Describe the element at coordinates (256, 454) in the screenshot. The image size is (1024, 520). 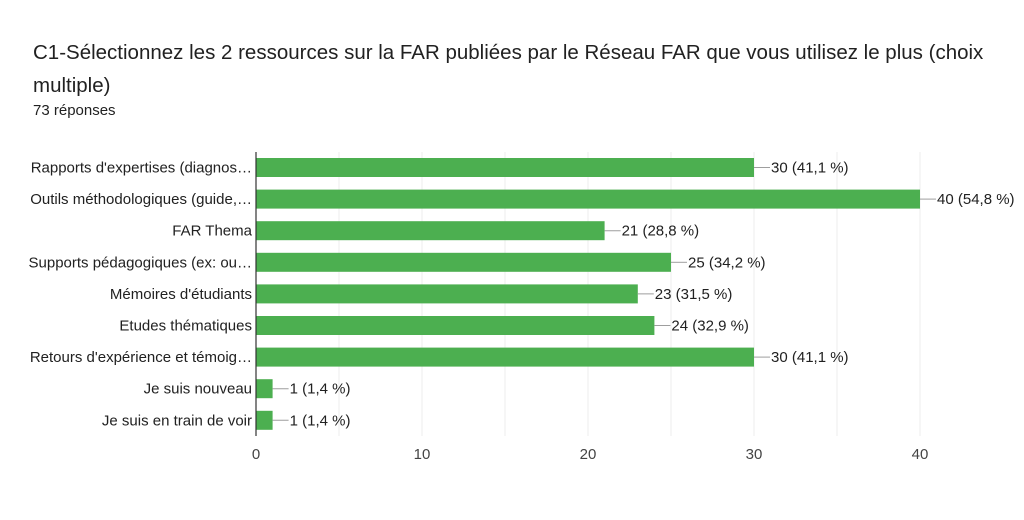
I see `x-tick-label: 0` at that location.